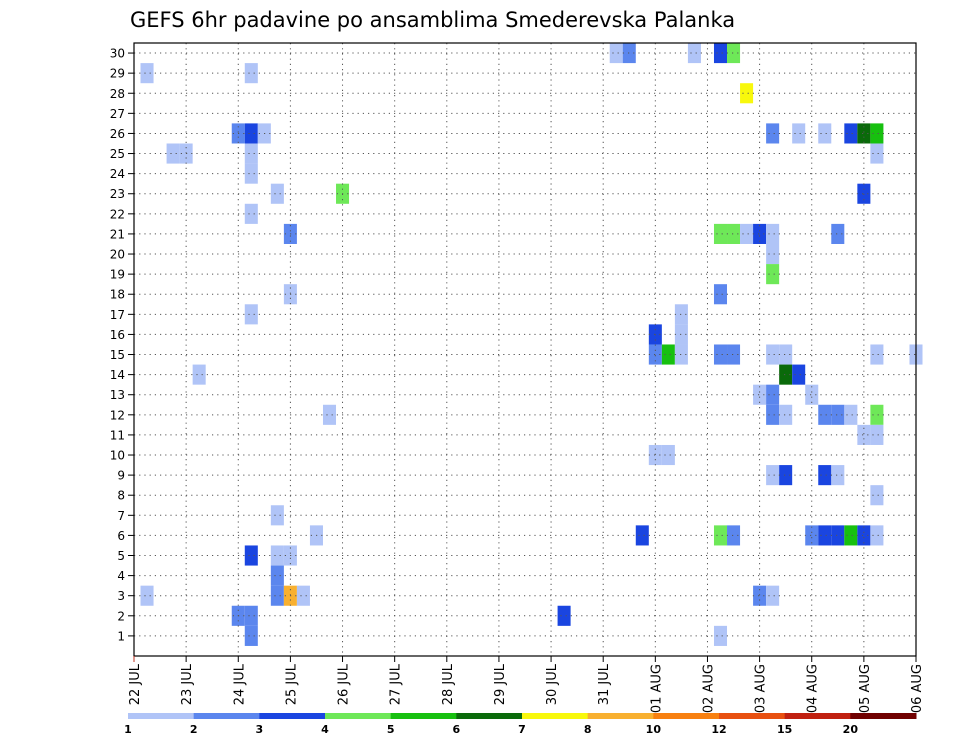 This screenshot has height=742, width=960. I want to click on y-tick-label: 11, so click(117, 435).